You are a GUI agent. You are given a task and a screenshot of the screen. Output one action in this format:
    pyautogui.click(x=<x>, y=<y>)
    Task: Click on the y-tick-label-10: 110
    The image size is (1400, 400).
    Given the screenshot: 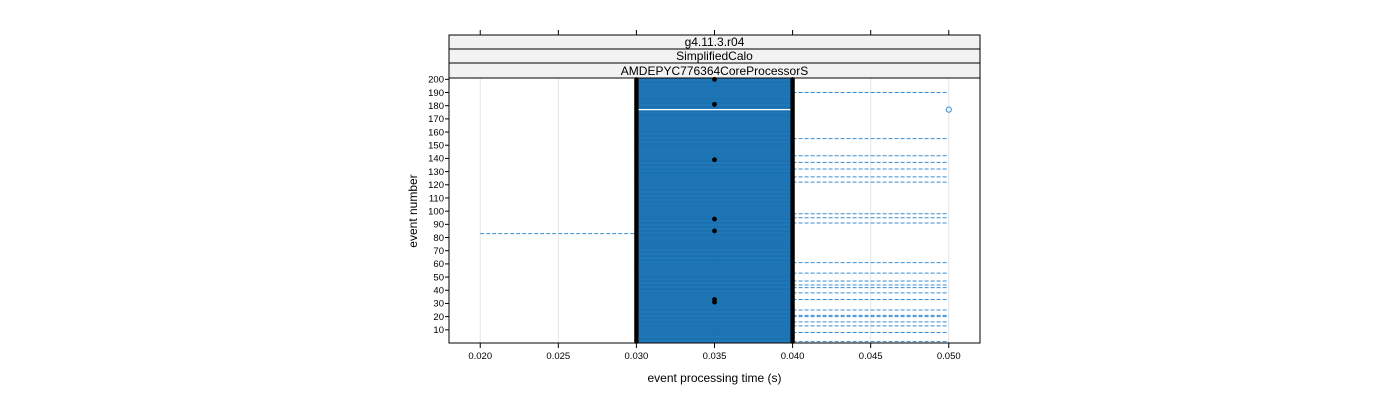 What is the action you would take?
    pyautogui.click(x=436, y=198)
    